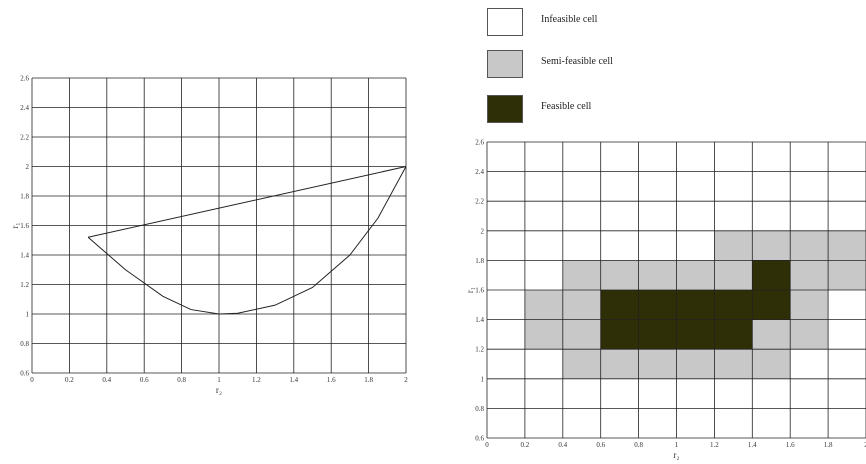 The width and height of the screenshot is (866, 464). I want to click on right-y-tick-label: 2.4, so click(479, 172).